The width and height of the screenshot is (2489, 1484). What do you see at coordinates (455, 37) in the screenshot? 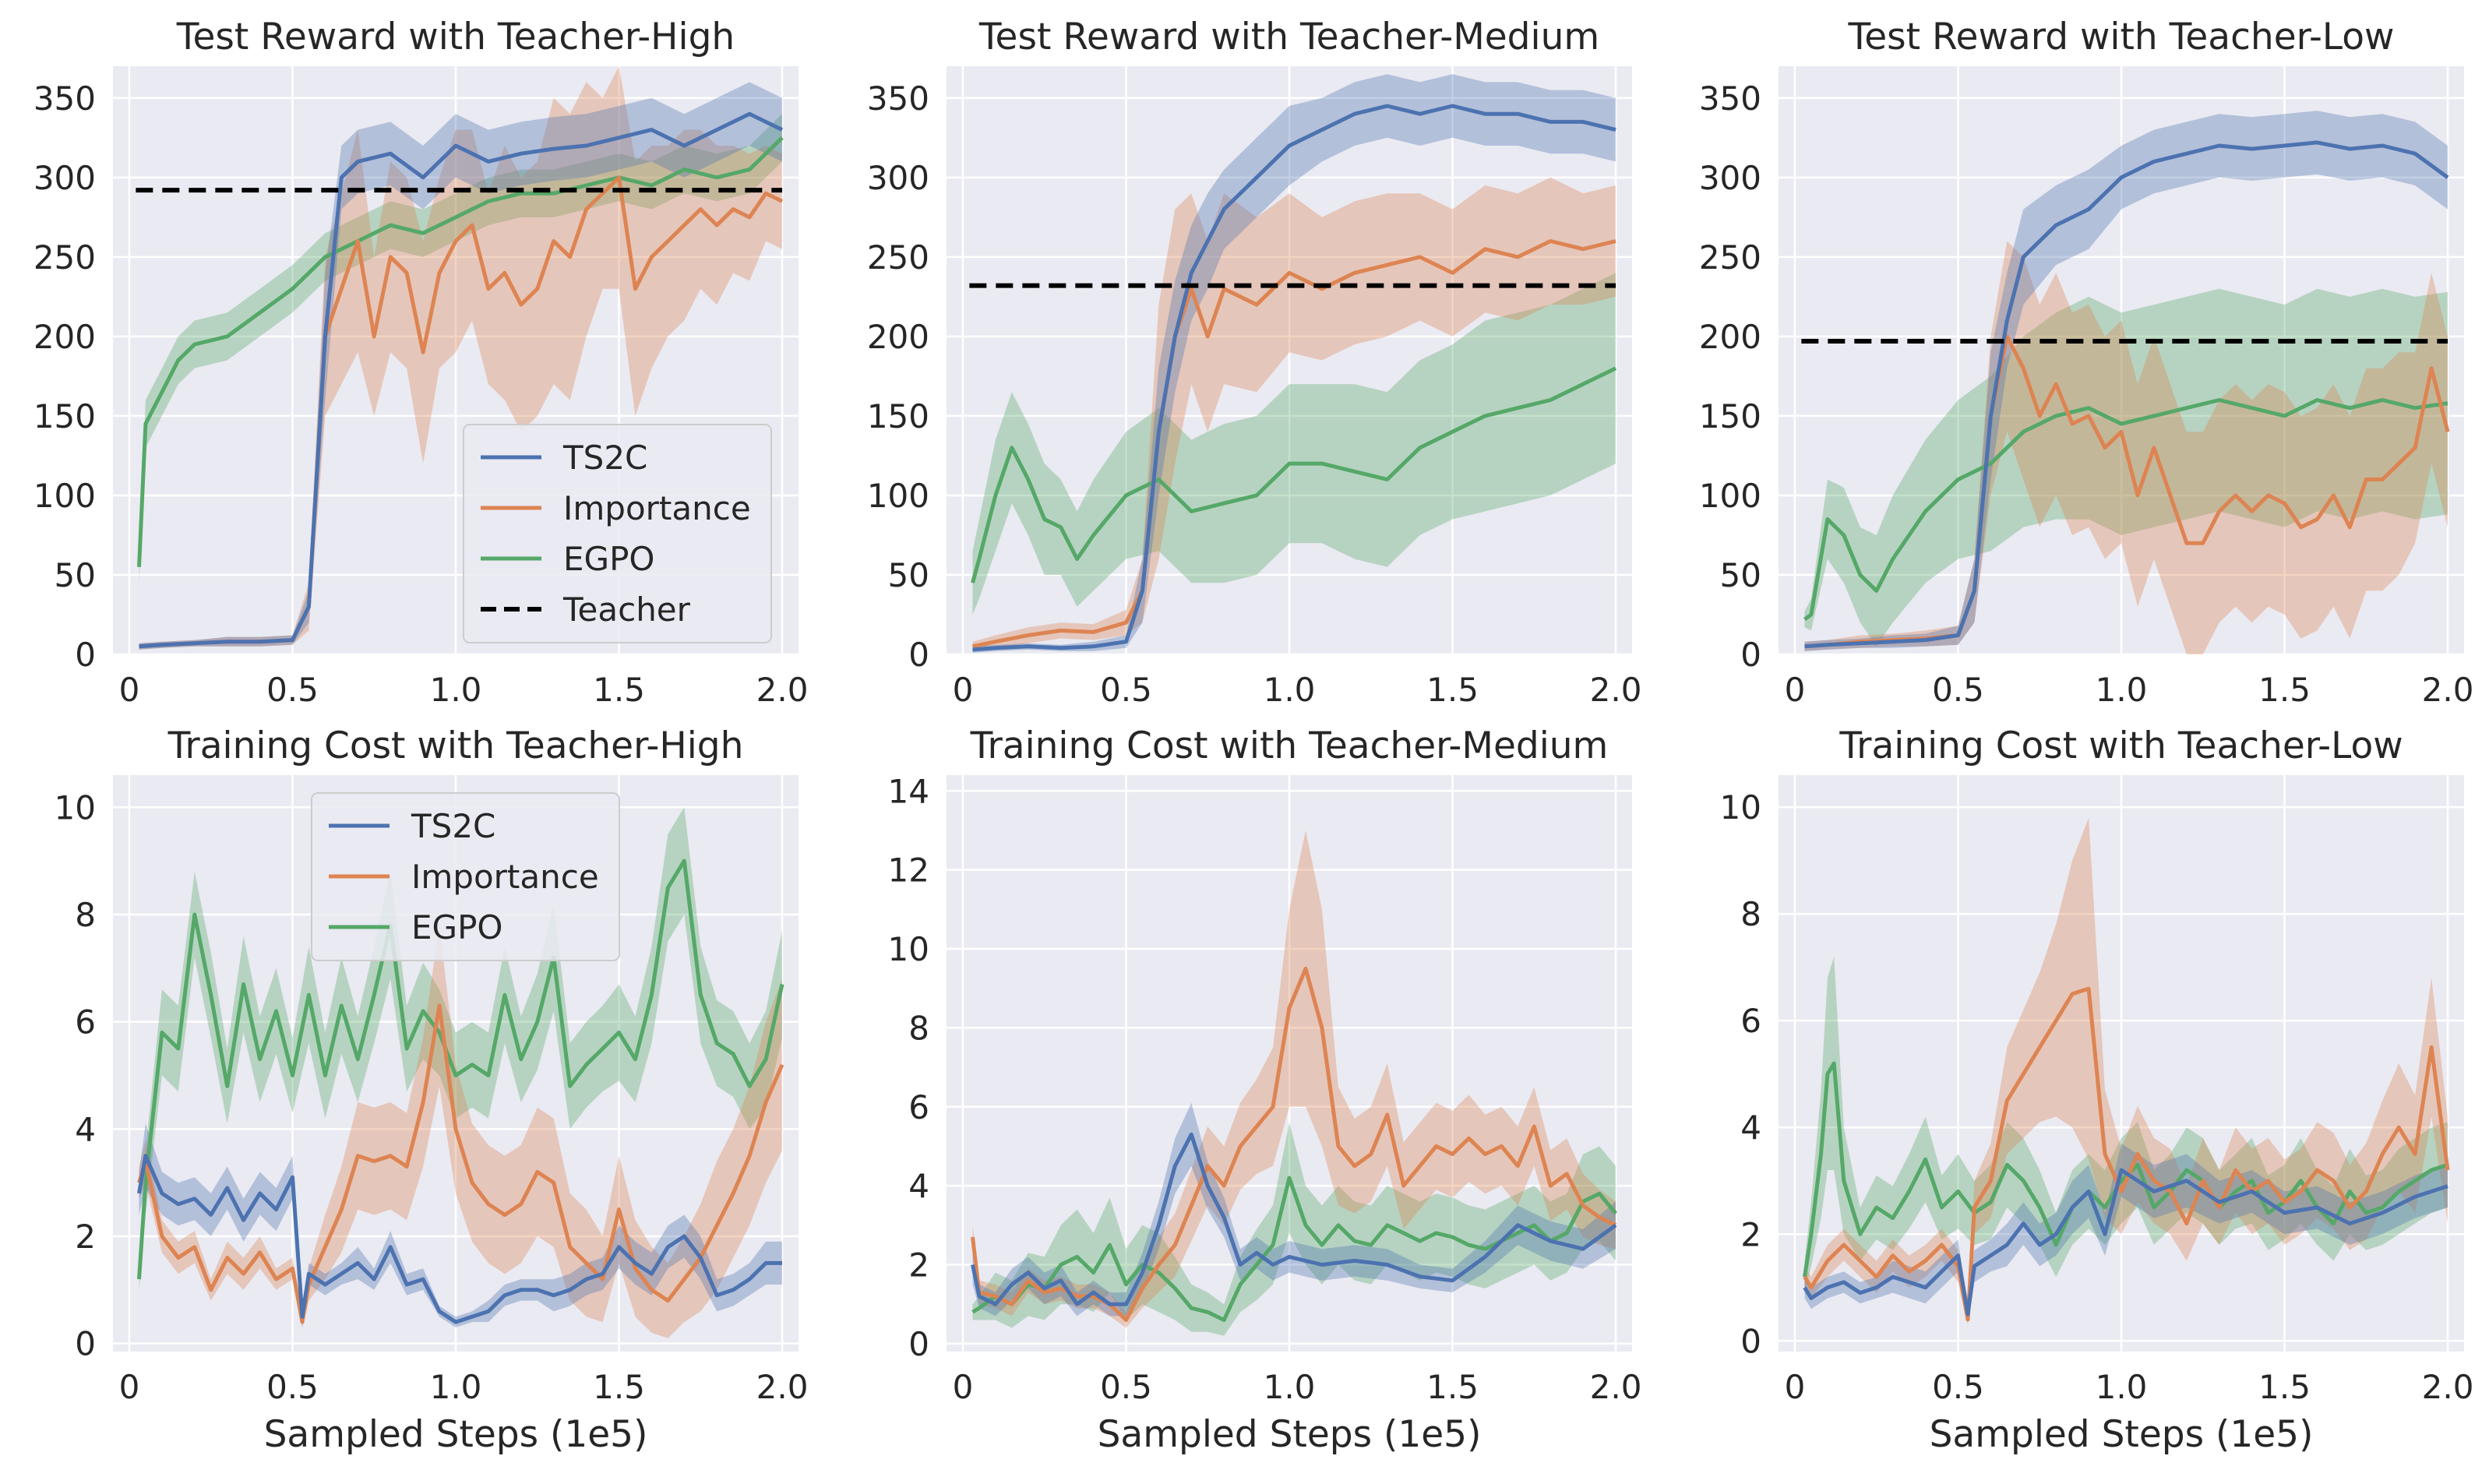
I see `chart-title: Test Reward with Teacher-High` at bounding box center [455, 37].